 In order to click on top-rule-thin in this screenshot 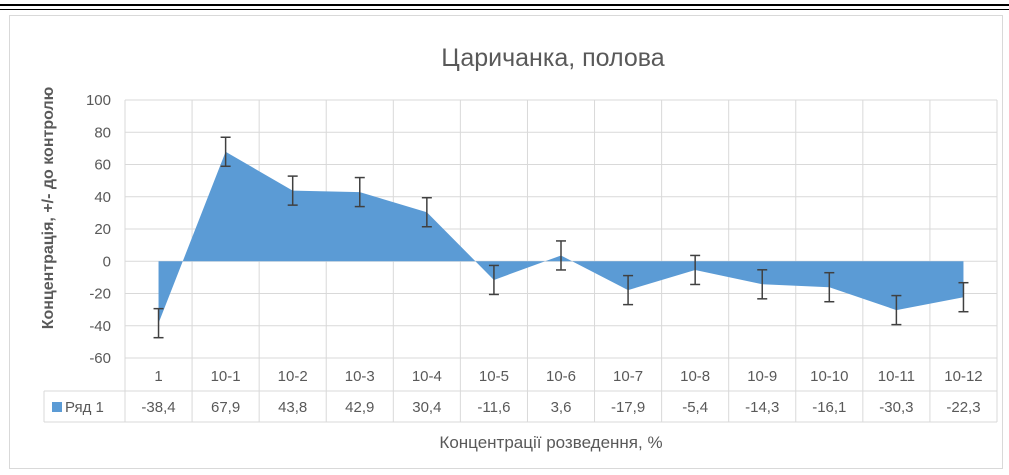, I will do `click(504, 9)`.